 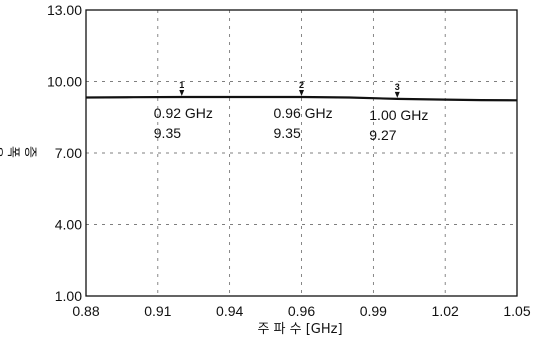 What do you see at coordinates (303, 113) in the screenshot?
I see `marker-frequency: 0.96 GHz` at bounding box center [303, 113].